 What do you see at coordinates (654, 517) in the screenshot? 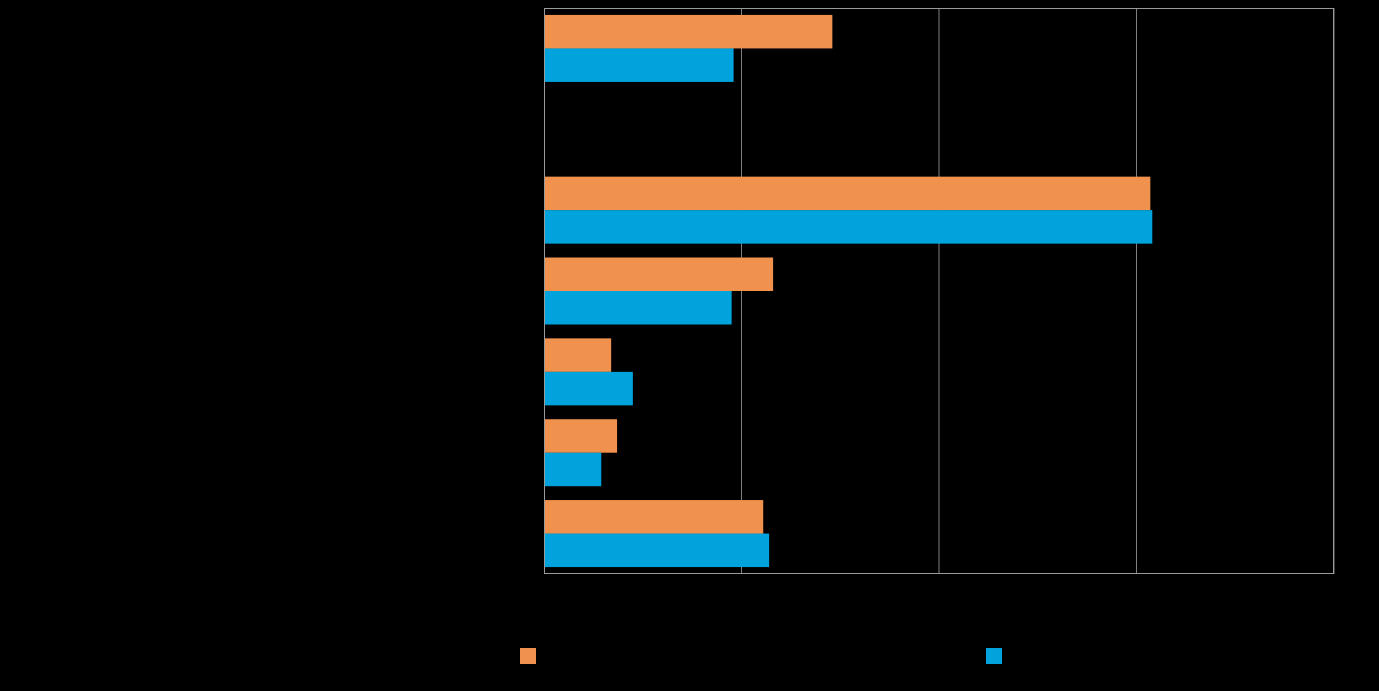
I see `bar-series1-category7` at bounding box center [654, 517].